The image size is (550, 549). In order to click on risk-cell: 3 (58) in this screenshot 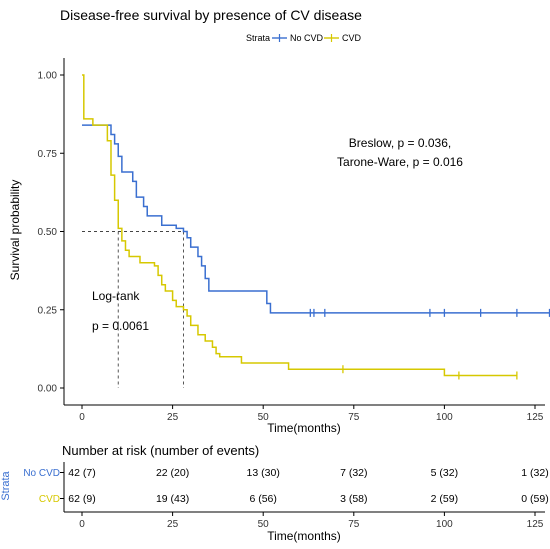, I will do `click(353, 499)`.